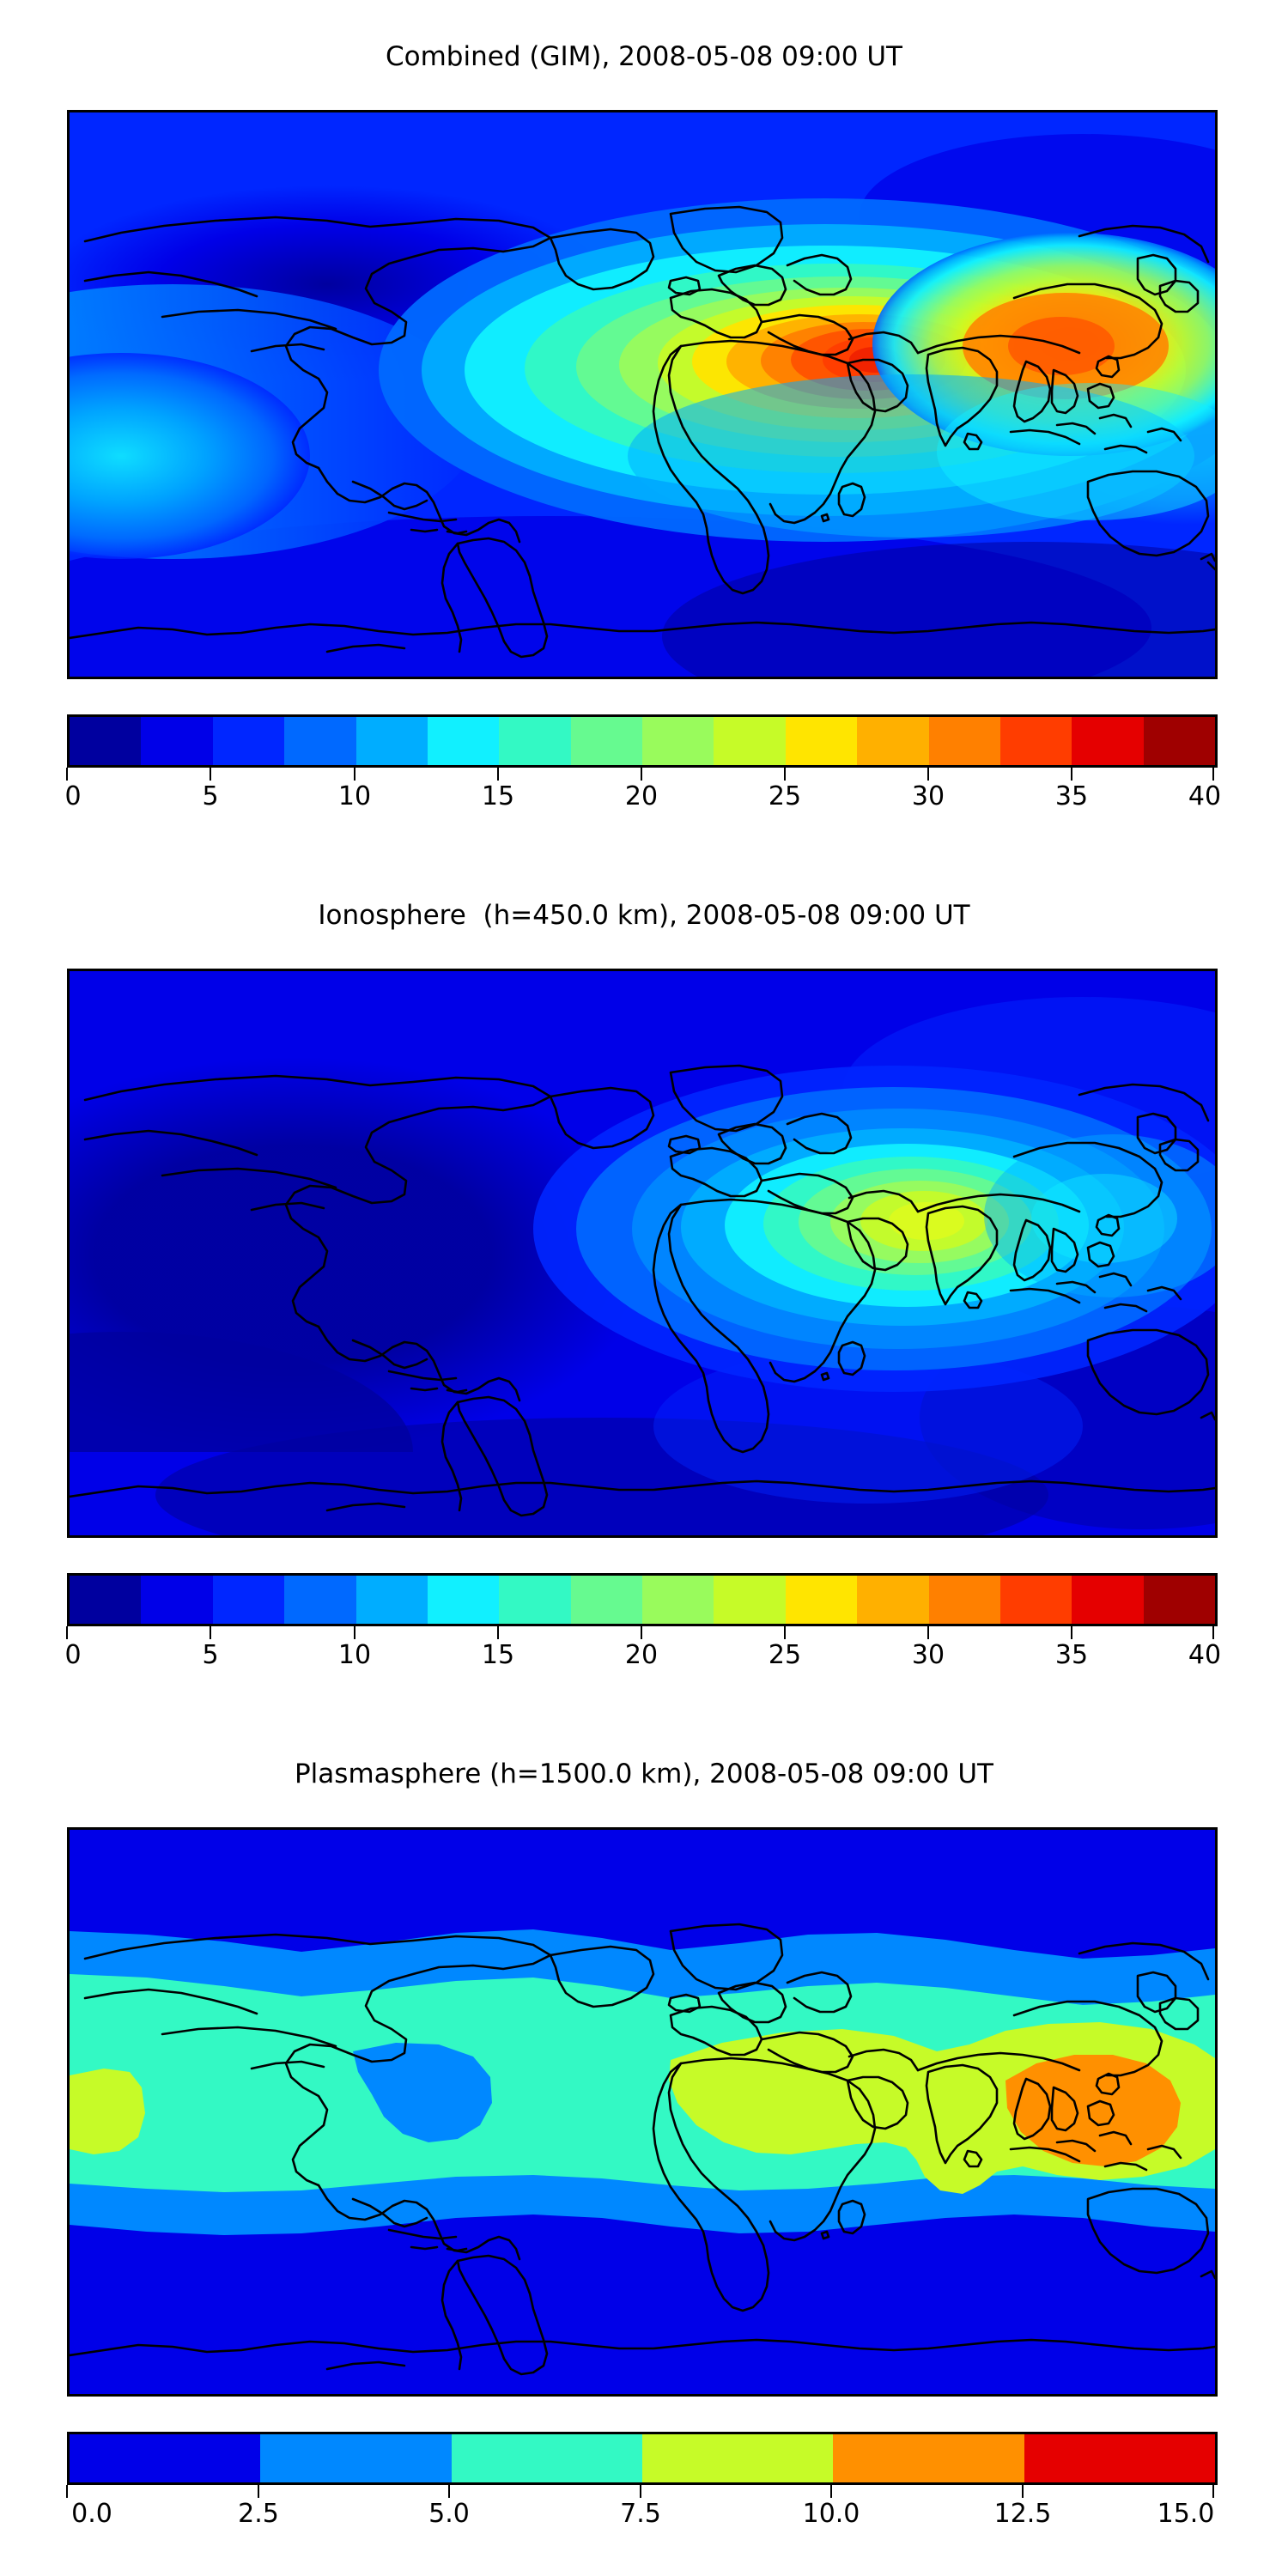  Describe the element at coordinates (640, 1633) in the screenshot. I see `colorbar-ticks-ionosphere` at that location.